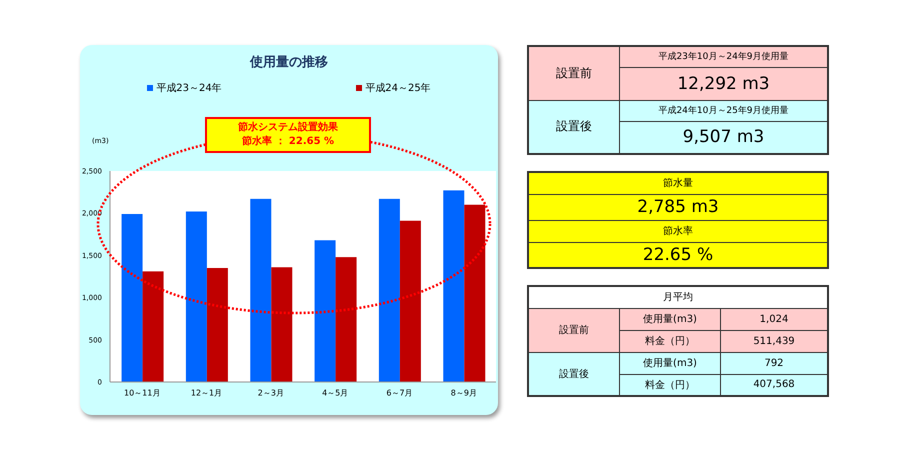  I want to click on text: 月平均, so click(678, 297).